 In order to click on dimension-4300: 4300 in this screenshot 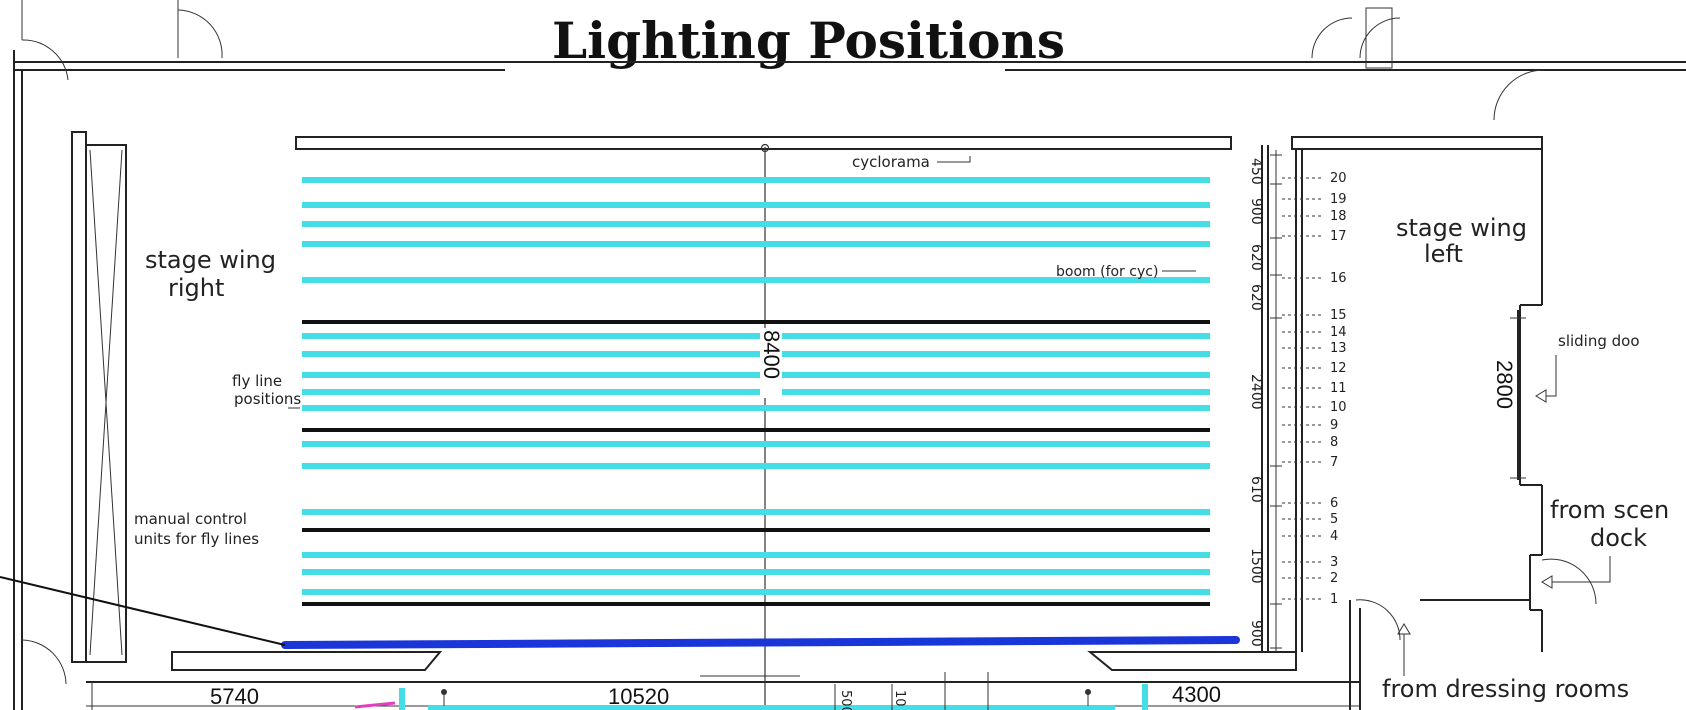, I will do `click(1196, 694)`.